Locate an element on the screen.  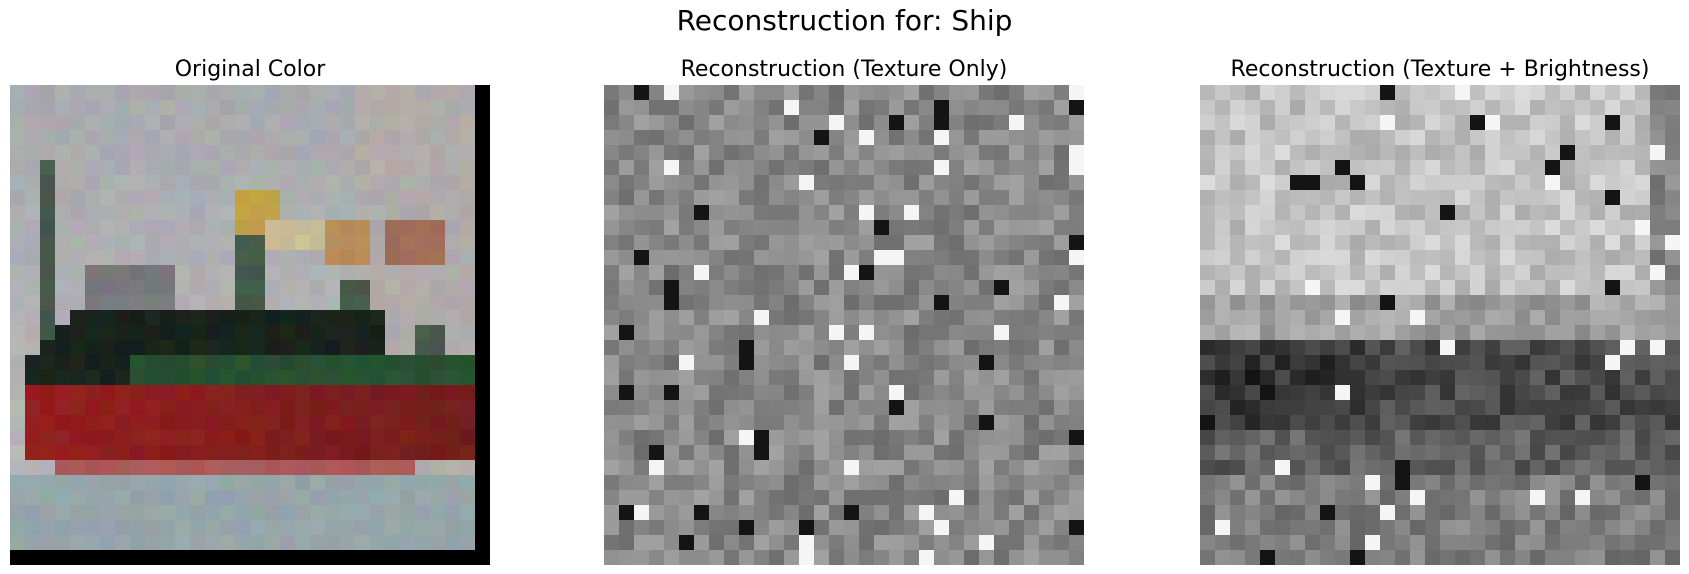
panel-title-original-color: Original Color is located at coordinates (250, 69).